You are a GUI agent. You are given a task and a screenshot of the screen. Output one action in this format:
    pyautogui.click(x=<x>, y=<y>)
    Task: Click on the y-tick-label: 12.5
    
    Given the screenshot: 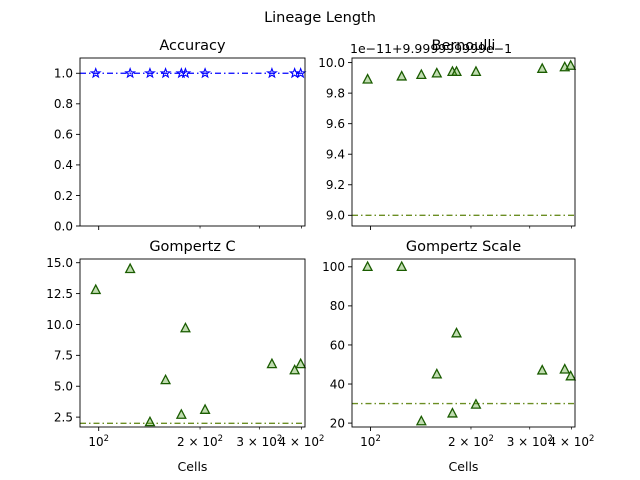 What is the action you would take?
    pyautogui.click(x=59, y=294)
    